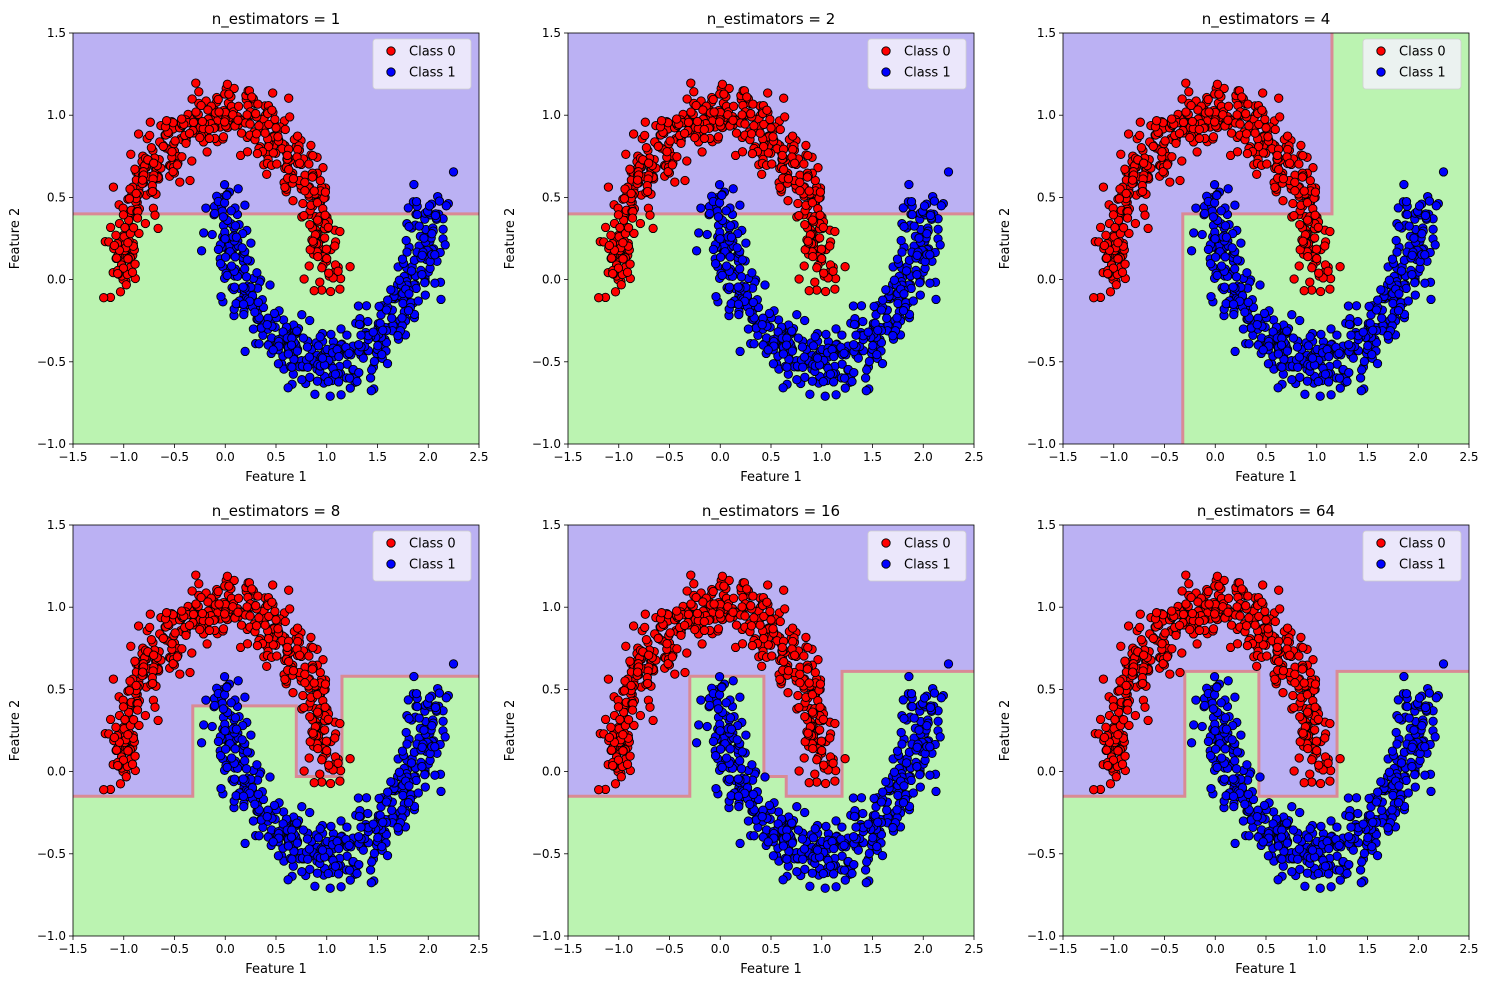 This screenshot has height=990, width=1489. Describe the element at coordinates (1412, 64) in the screenshot. I see `legend-box` at that location.